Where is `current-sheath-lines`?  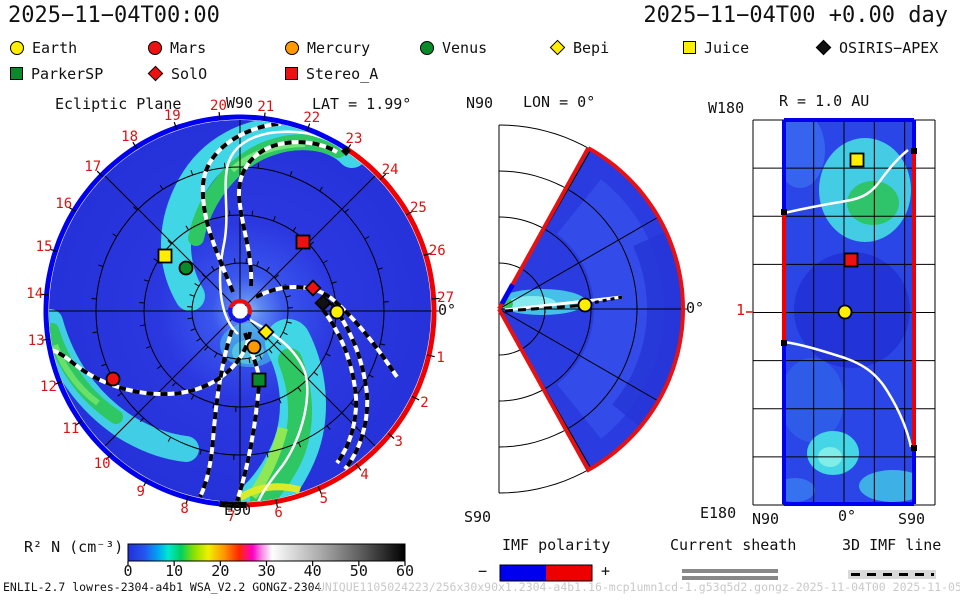 current-sheath-lines is located at coordinates (283, 316).